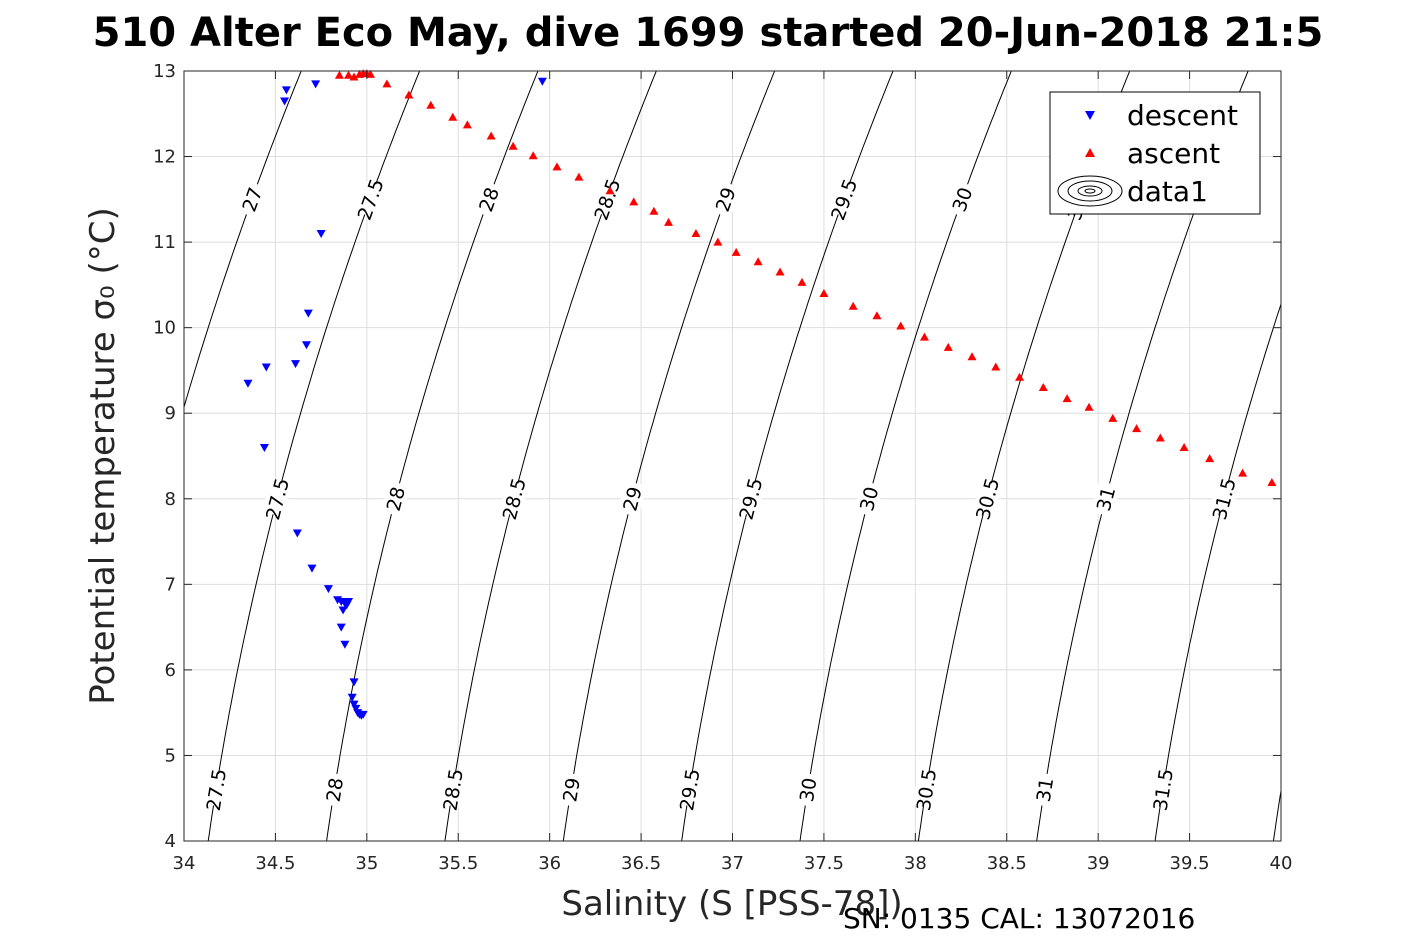 The image size is (1417, 945). I want to click on x-tick-label: 39.5, so click(1190, 863).